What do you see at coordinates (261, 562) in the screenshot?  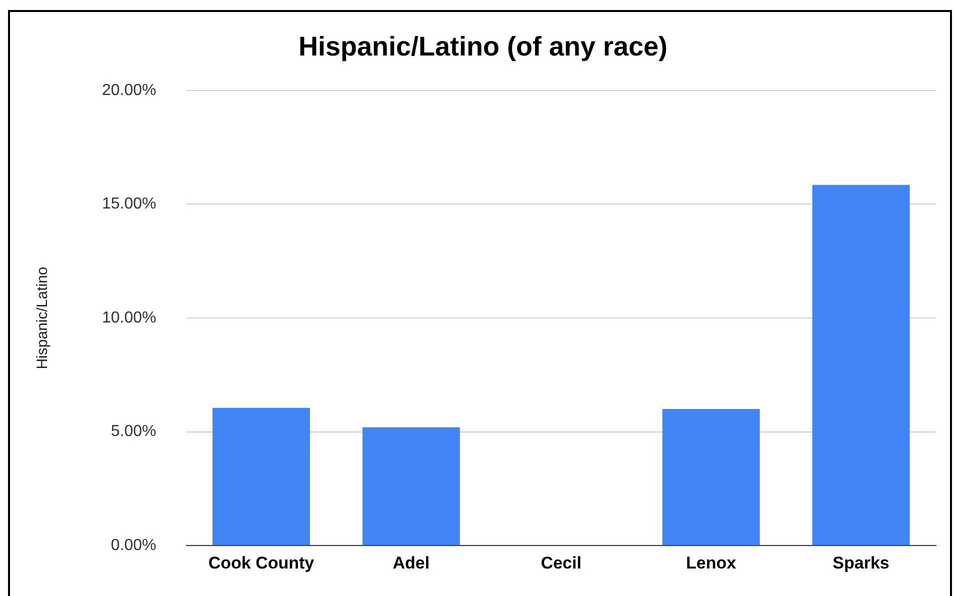 I see `x-tick-label: Cook County` at bounding box center [261, 562].